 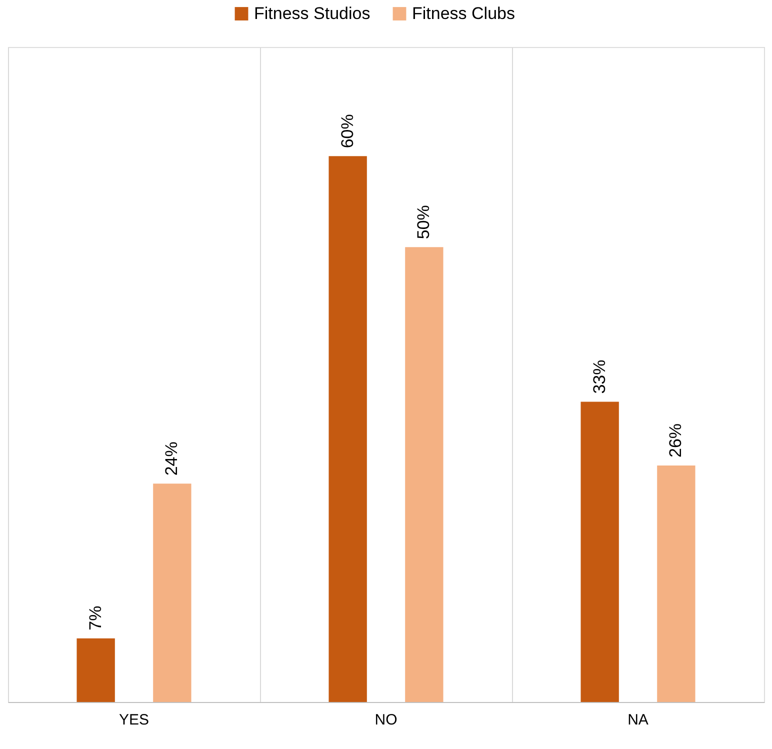 What do you see at coordinates (424, 222) in the screenshot?
I see `data-label: 50%` at bounding box center [424, 222].